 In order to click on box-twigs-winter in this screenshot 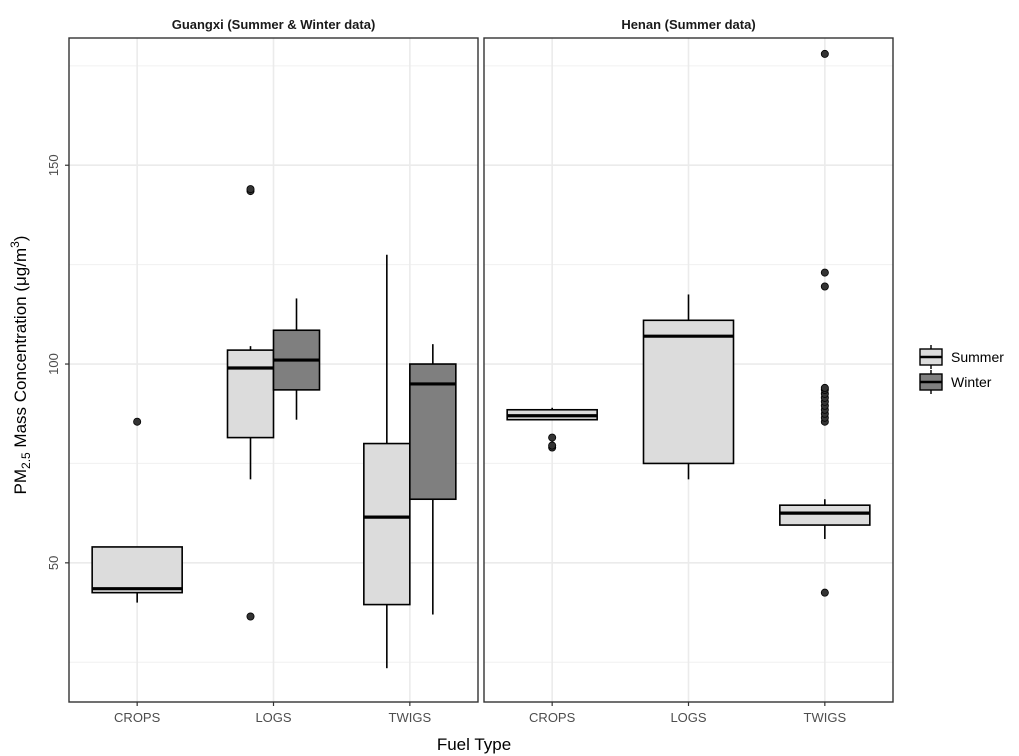, I will do `click(433, 479)`.